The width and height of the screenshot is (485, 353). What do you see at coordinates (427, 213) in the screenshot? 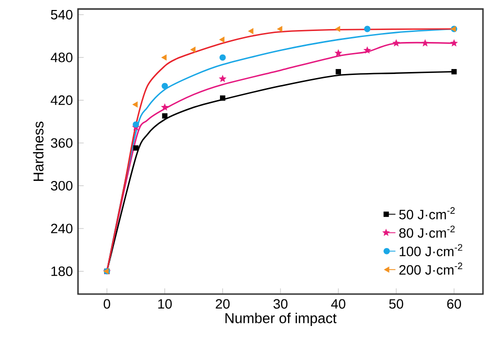
I see `legend-label: 50 J·cm$^{-2}$` at bounding box center [427, 213].